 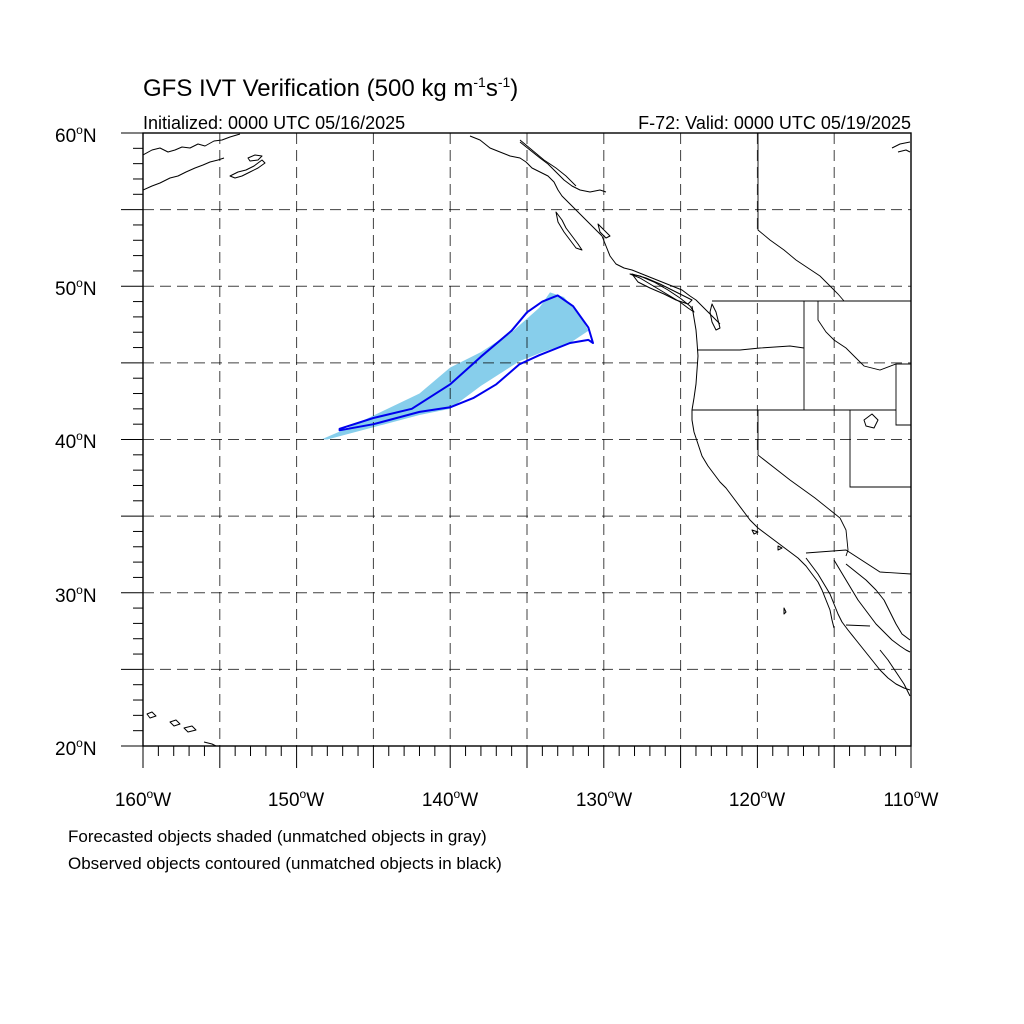 What do you see at coordinates (527, 799) in the screenshot?
I see `longitude-labels: 160oW 150oW 140oW 130oW 120oW 110oW` at bounding box center [527, 799].